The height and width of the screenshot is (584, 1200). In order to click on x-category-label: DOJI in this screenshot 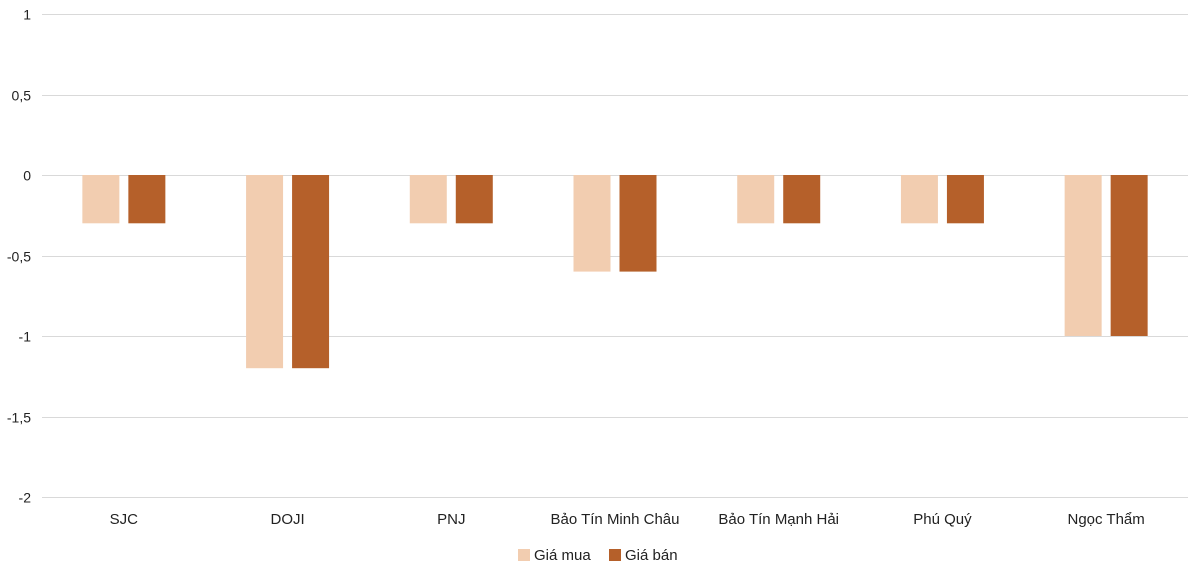, I will do `click(287, 519)`.